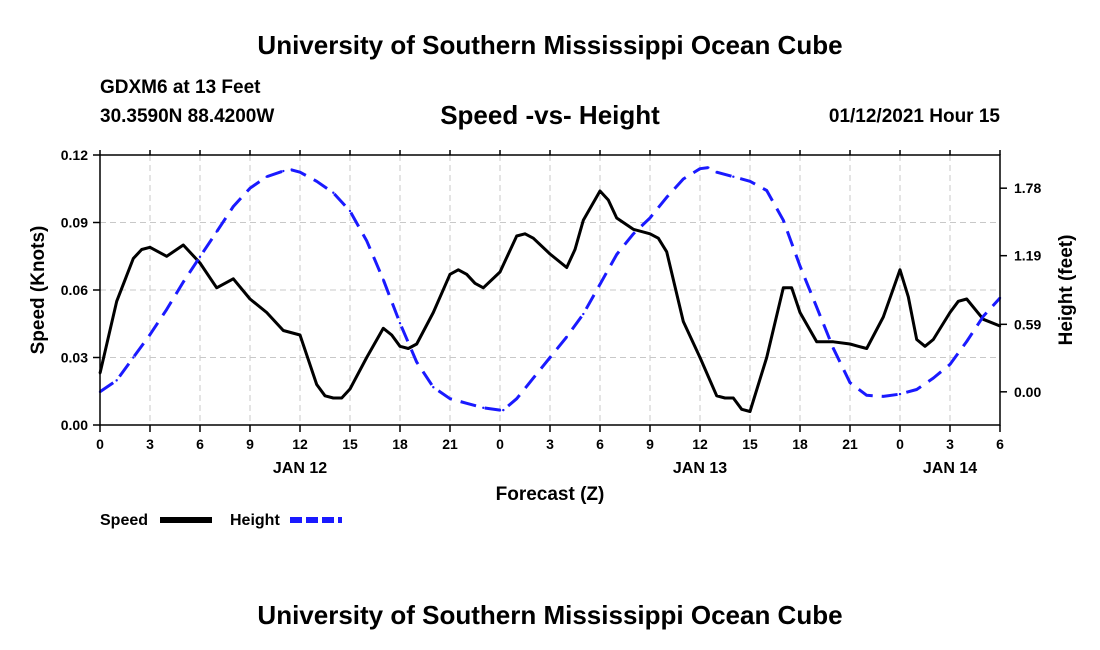  Describe the element at coordinates (250, 444) in the screenshot. I see `x-tick-label: 9` at that location.